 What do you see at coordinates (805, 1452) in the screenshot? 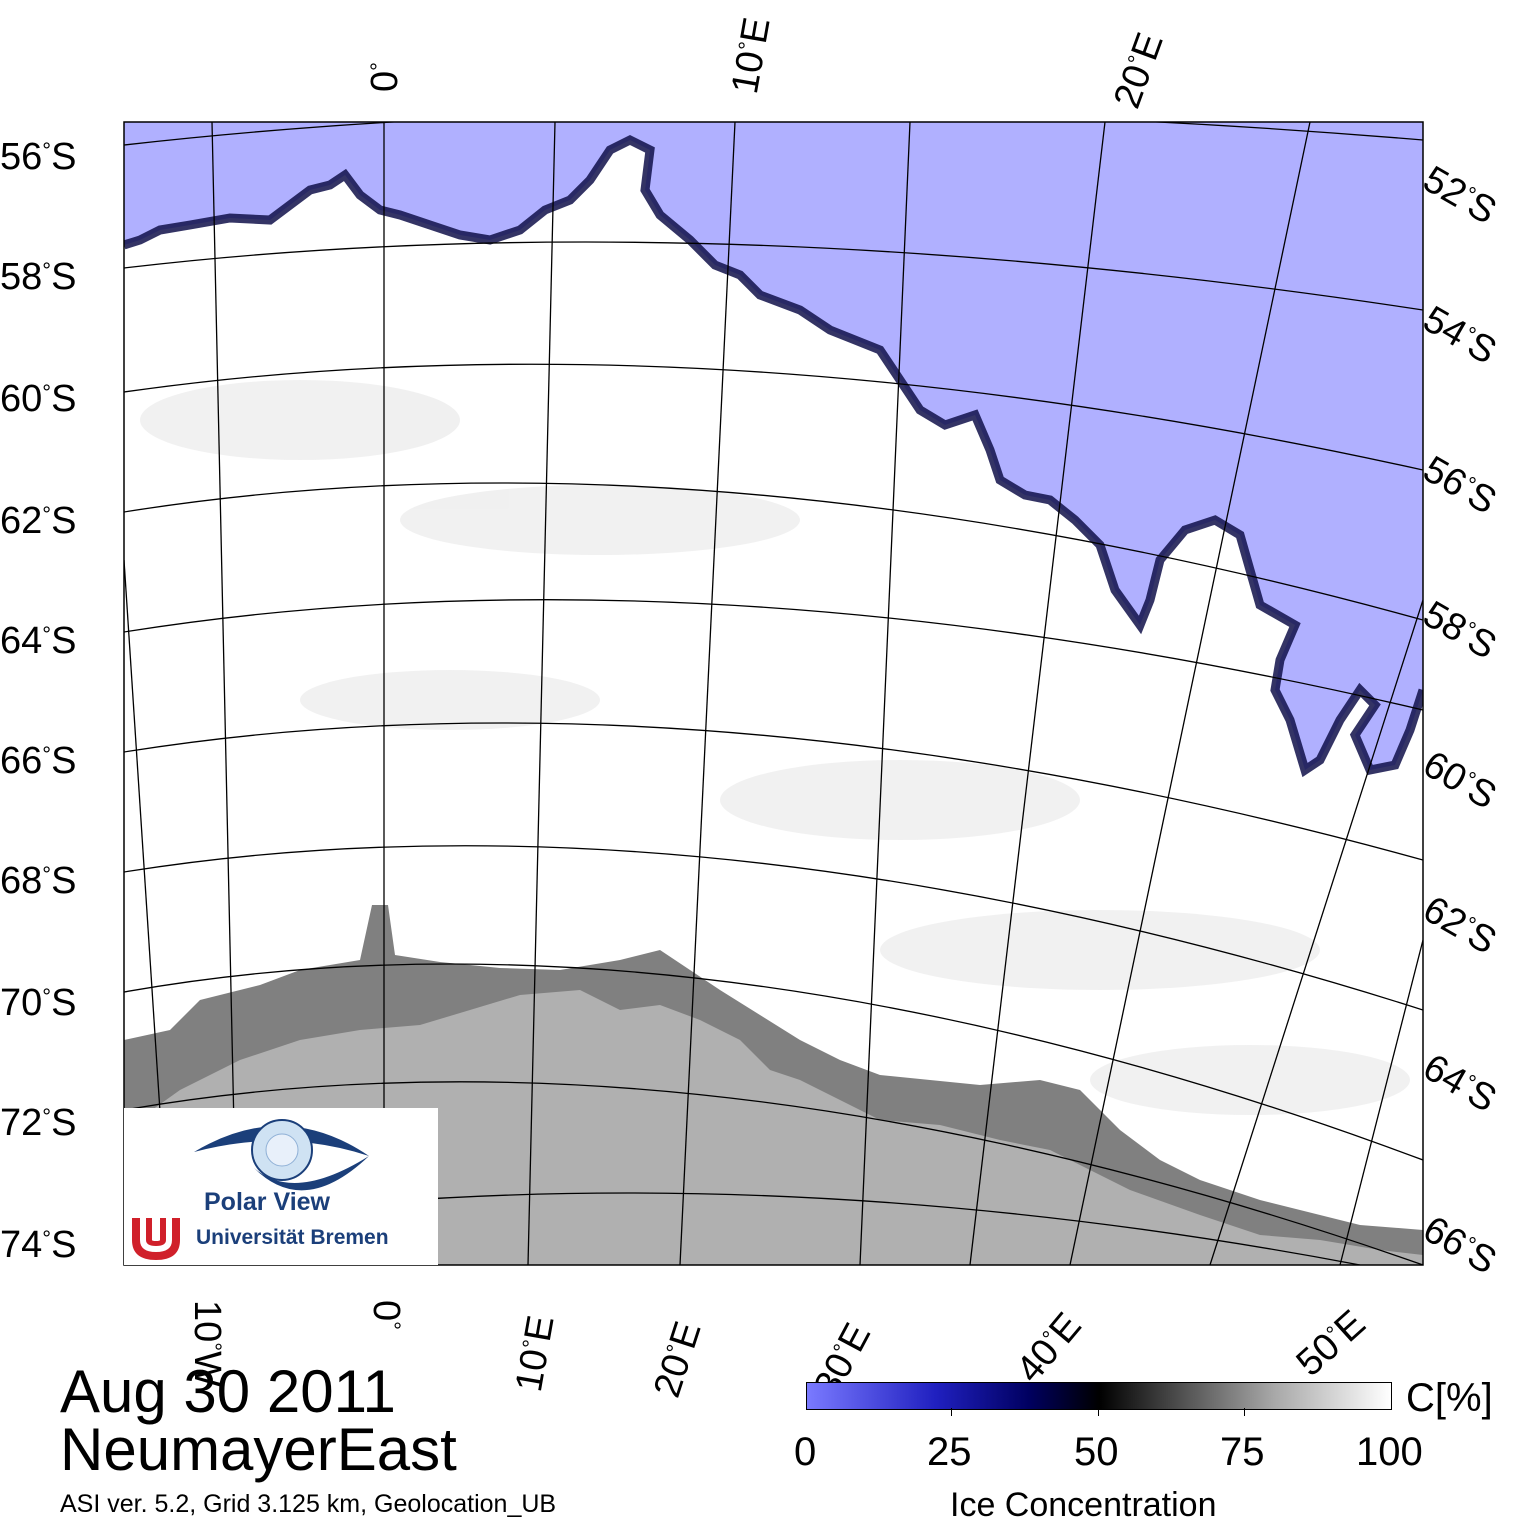
I see `legend-tick-label: 0` at bounding box center [805, 1452].